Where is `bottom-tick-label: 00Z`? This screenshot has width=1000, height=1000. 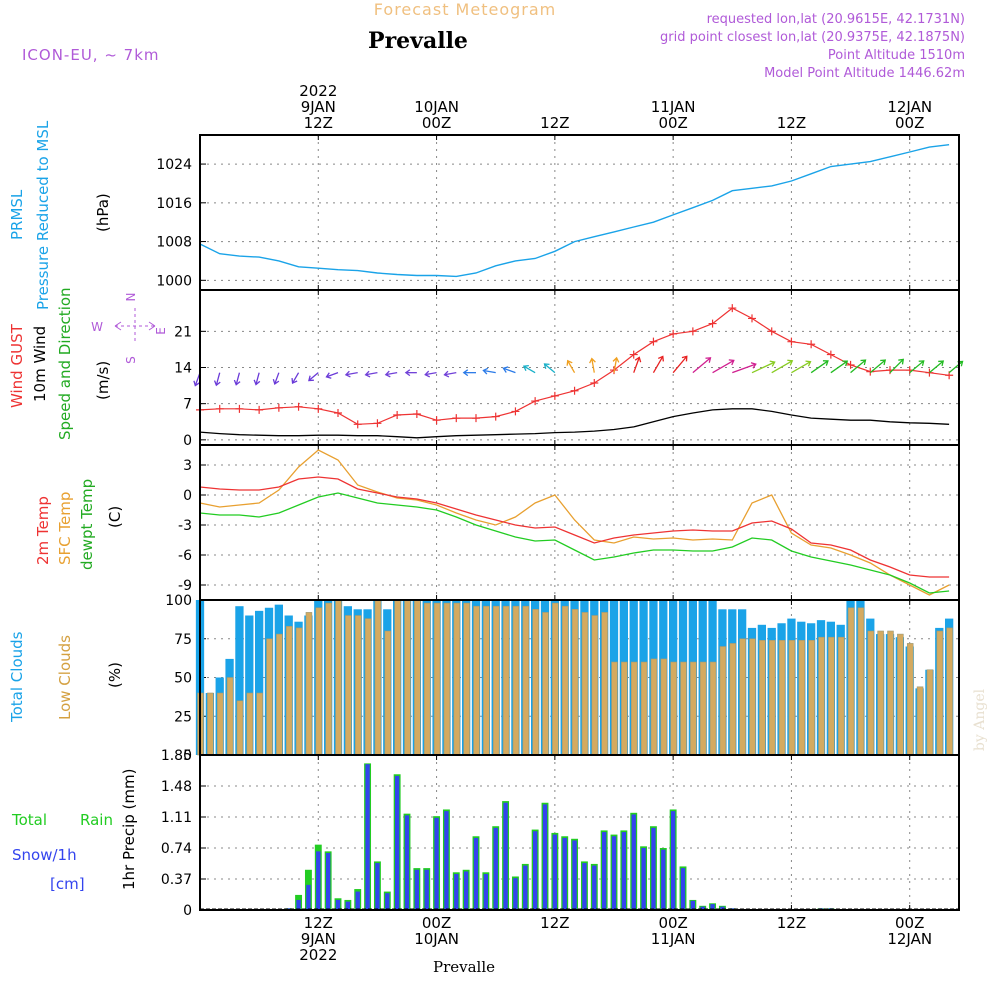
bottom-tick-label: 00Z is located at coordinates (436, 923).